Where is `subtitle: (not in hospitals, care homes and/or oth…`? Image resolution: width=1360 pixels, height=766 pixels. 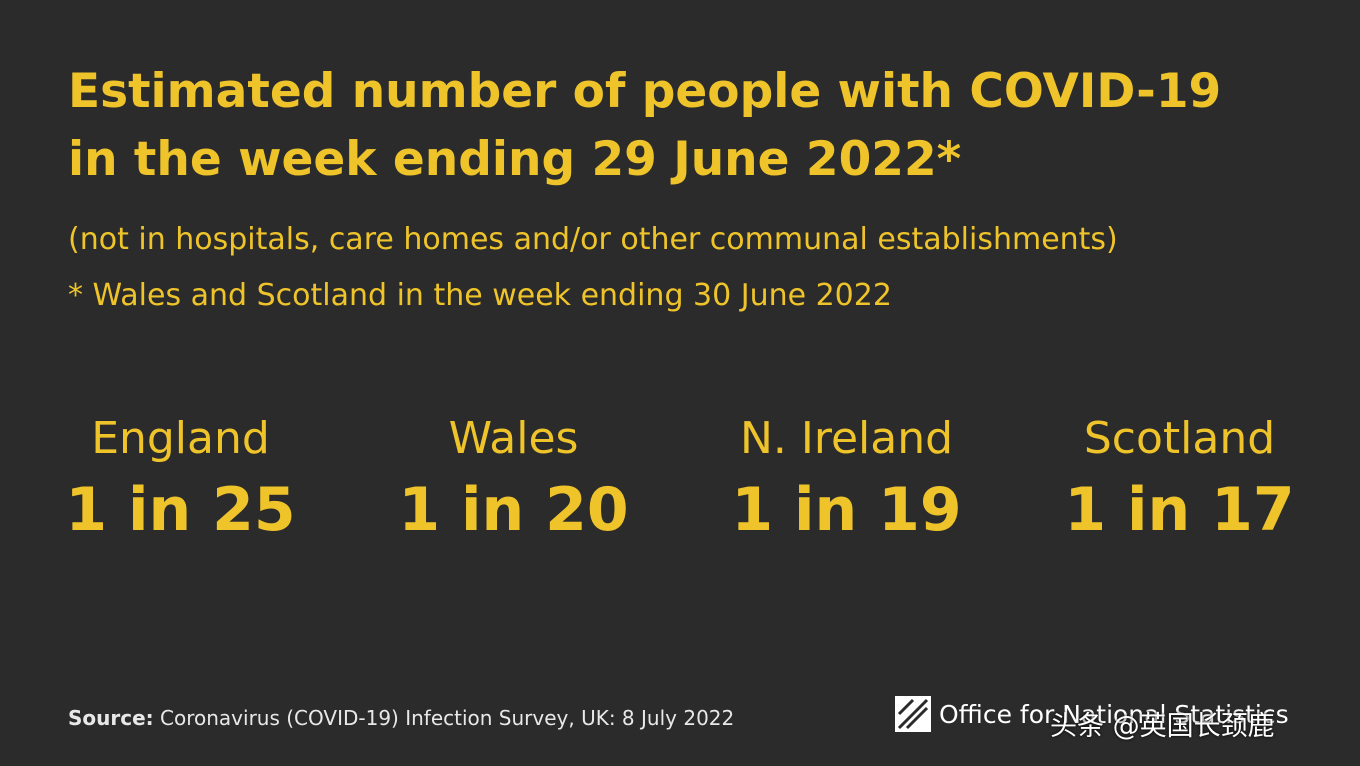
subtitle: (not in hospitals, care homes and/or oth… is located at coordinates (593, 239).